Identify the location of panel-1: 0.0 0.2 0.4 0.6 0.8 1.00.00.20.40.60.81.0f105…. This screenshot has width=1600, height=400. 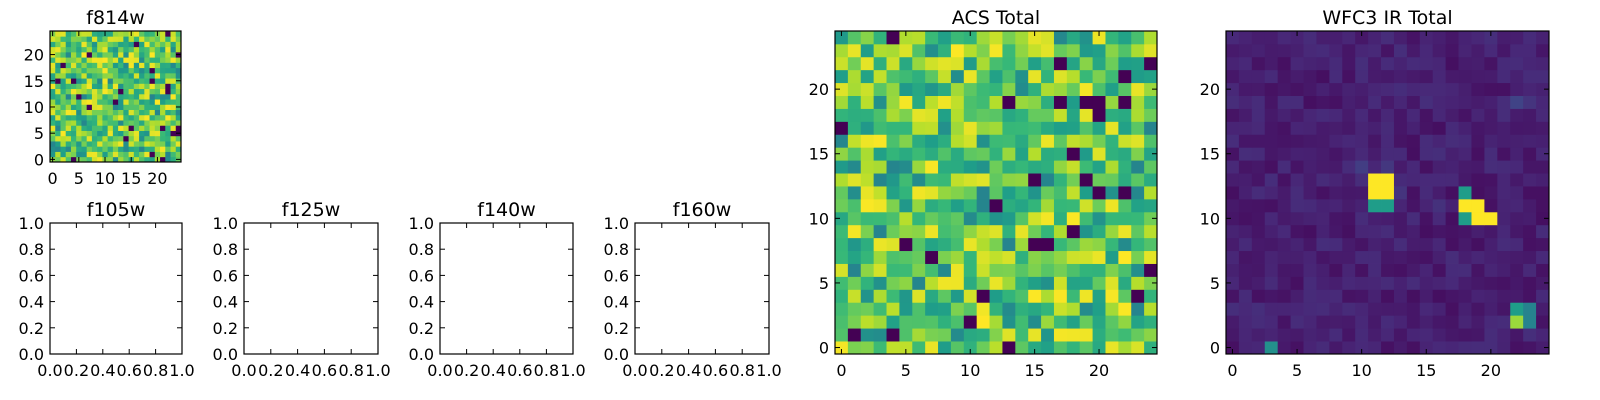
(107, 289).